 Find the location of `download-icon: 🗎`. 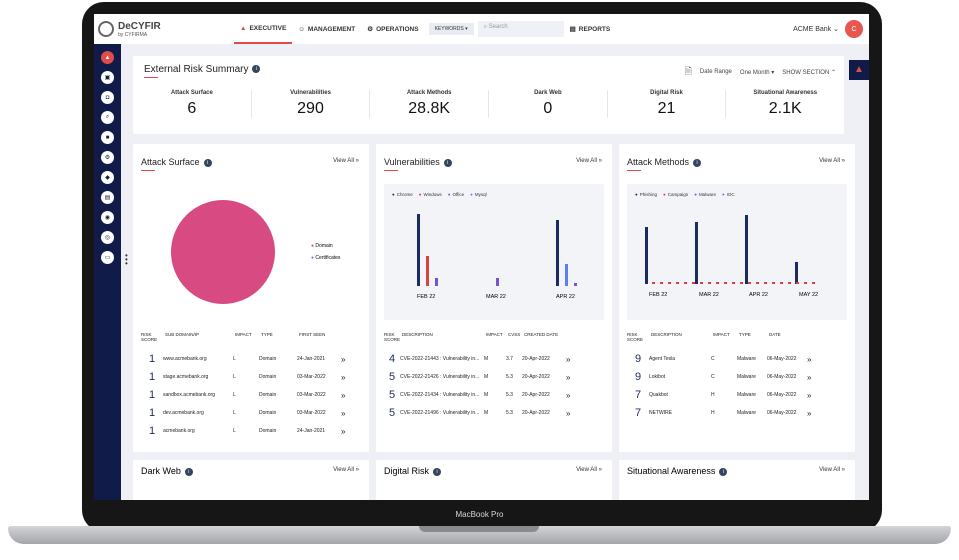

download-icon: 🗎 is located at coordinates (688, 71).